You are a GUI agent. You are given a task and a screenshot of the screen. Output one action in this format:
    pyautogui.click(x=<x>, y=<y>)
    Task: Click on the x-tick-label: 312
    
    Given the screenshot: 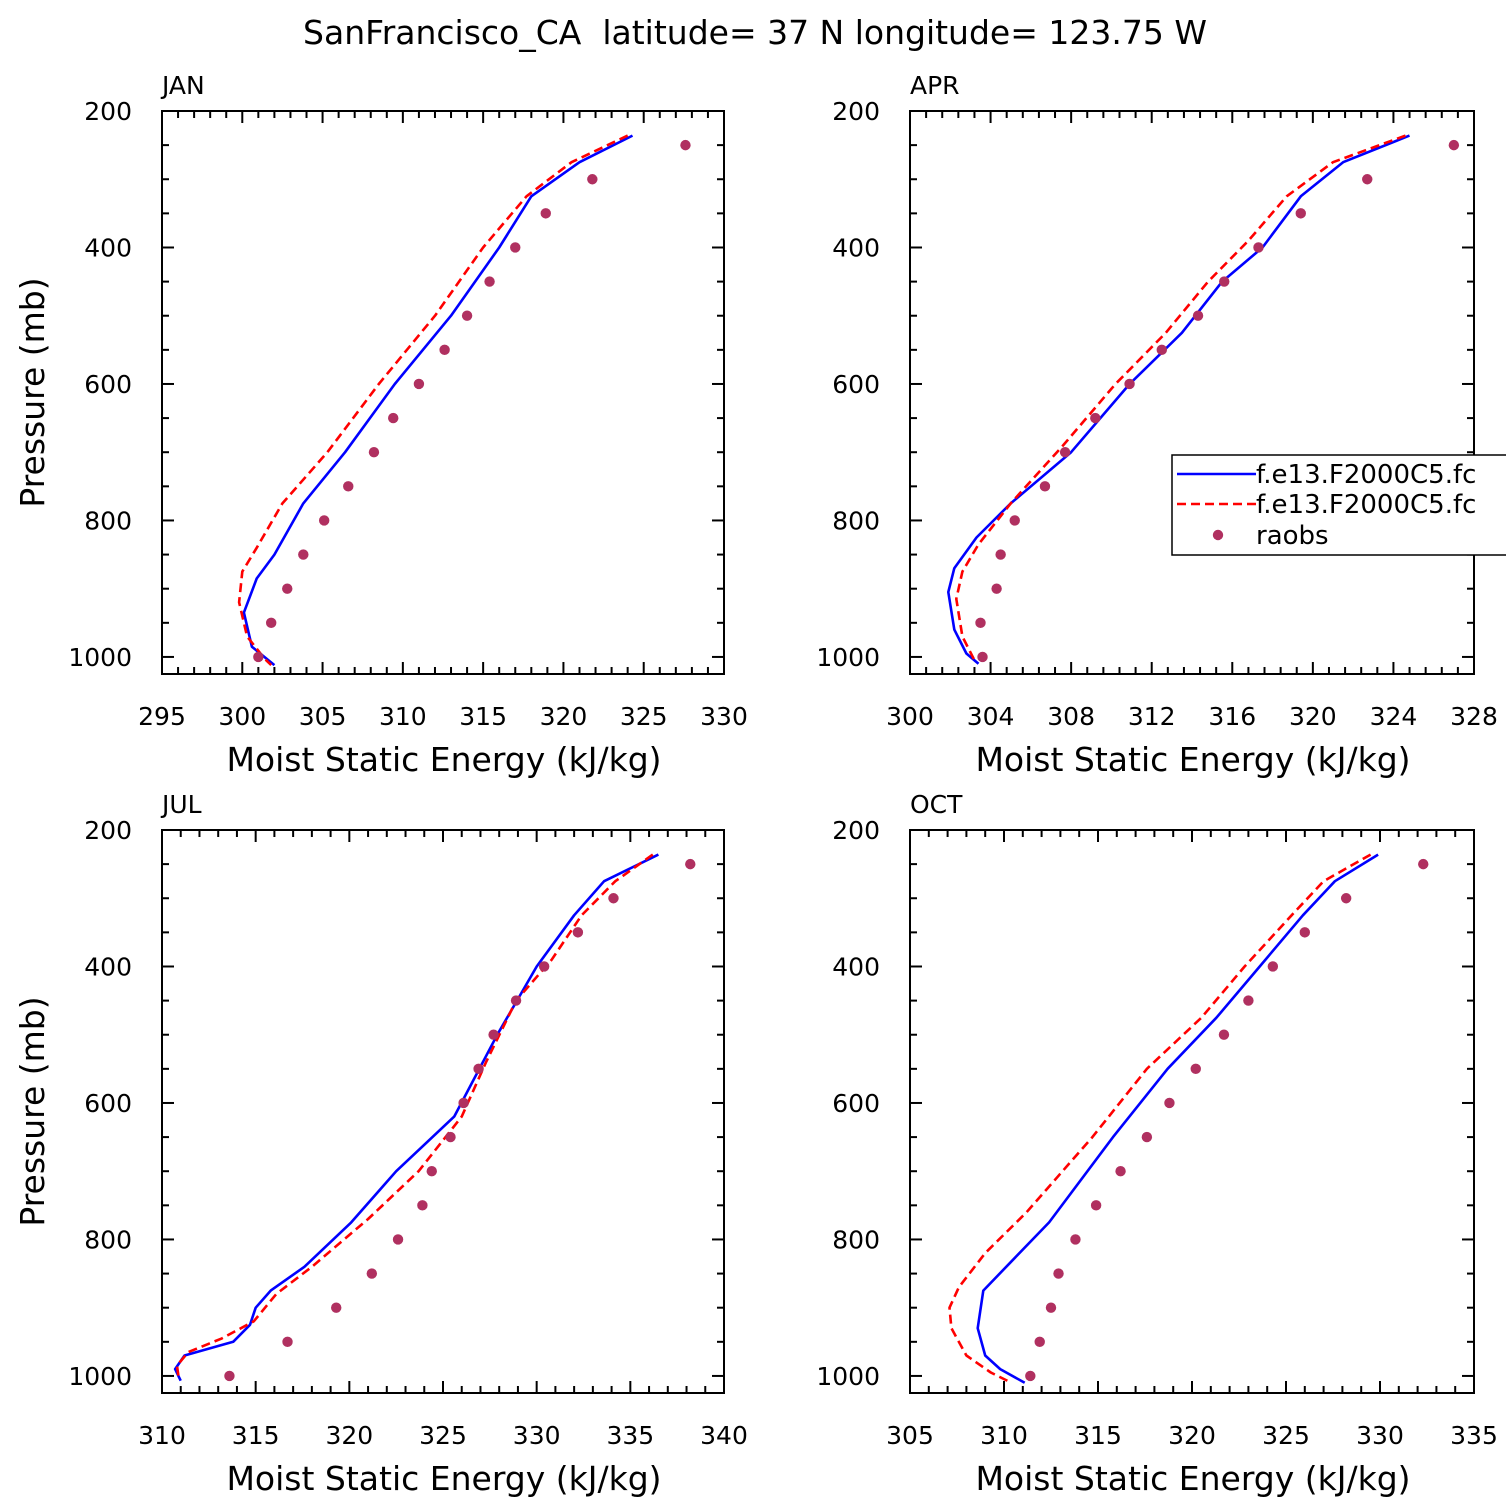 What is the action you would take?
    pyautogui.click(x=1152, y=716)
    